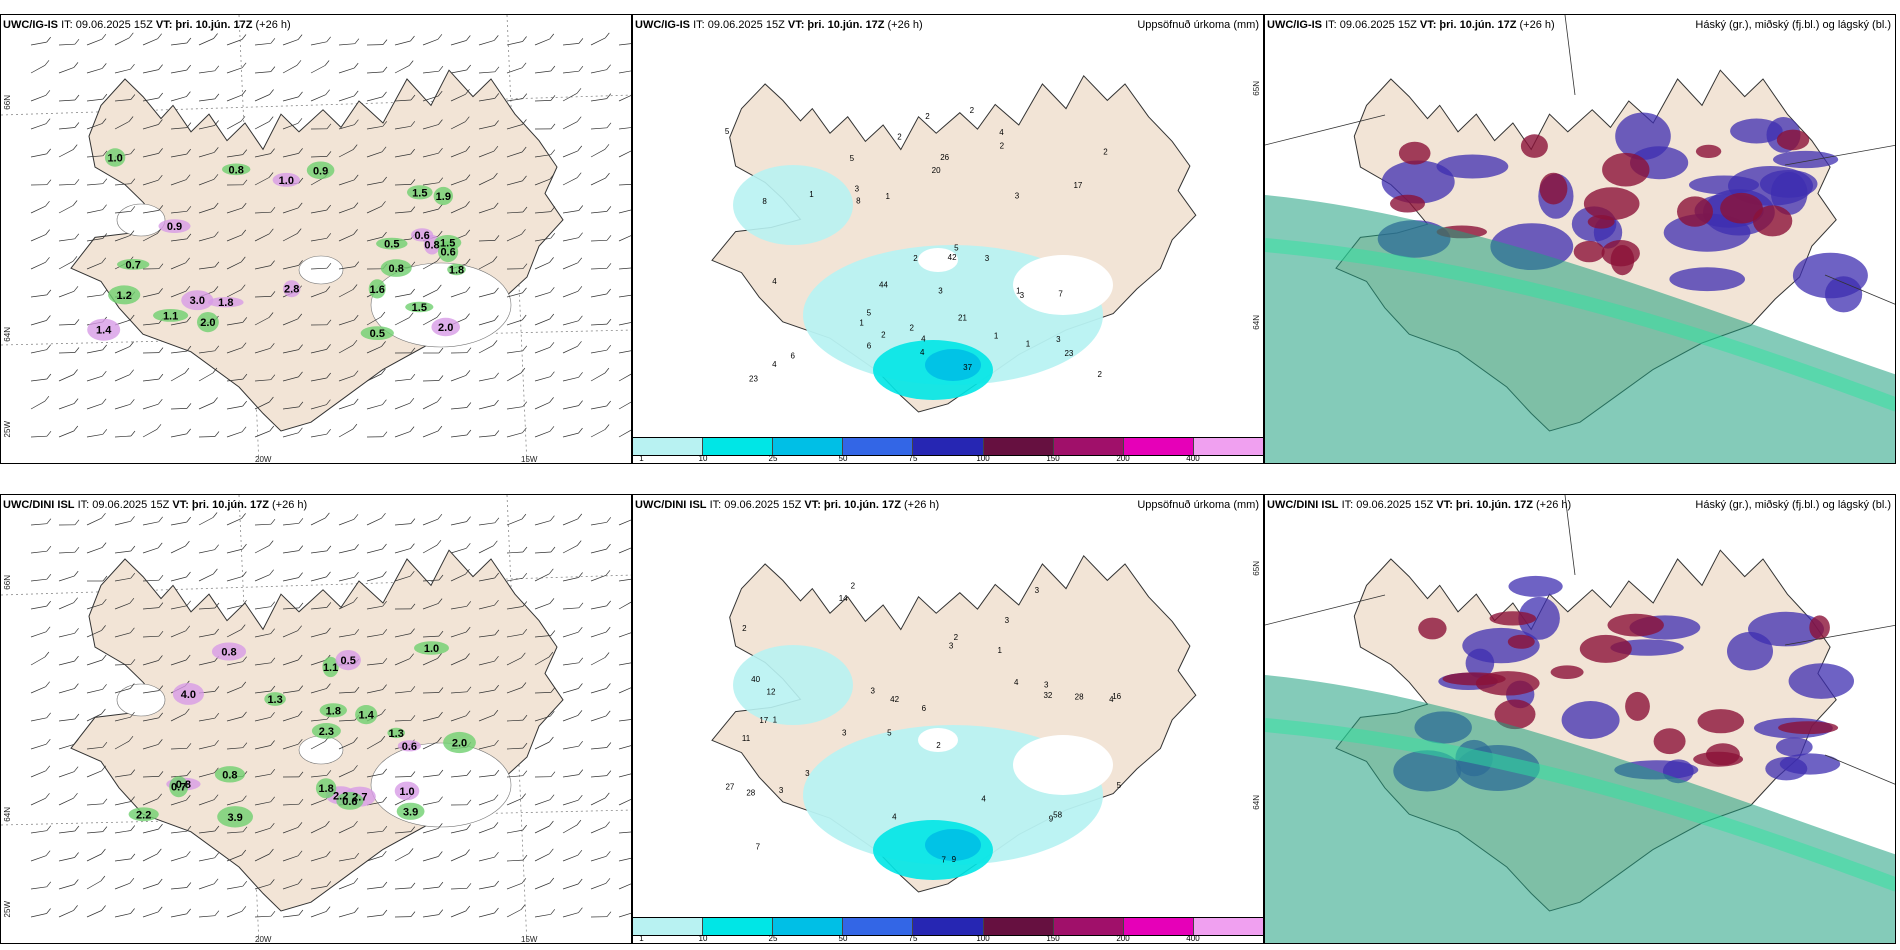 The width and height of the screenshot is (1900, 950). I want to click on precip-value-label: 8, so click(858, 201).